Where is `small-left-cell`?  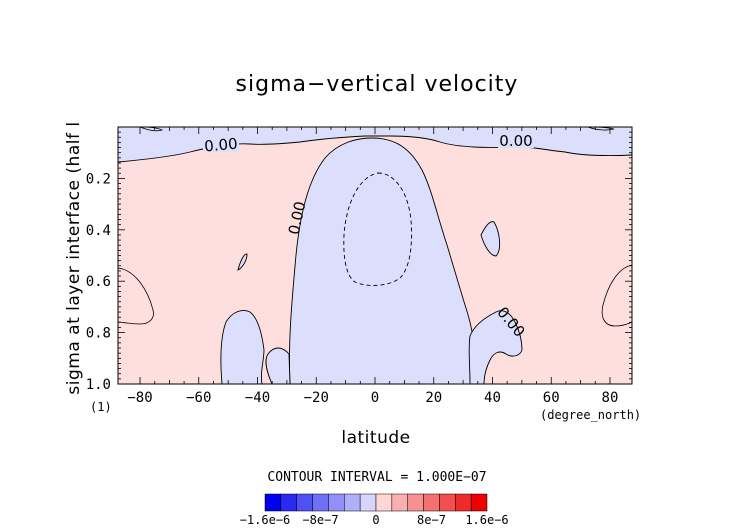
small-left-cell is located at coordinates (242, 262).